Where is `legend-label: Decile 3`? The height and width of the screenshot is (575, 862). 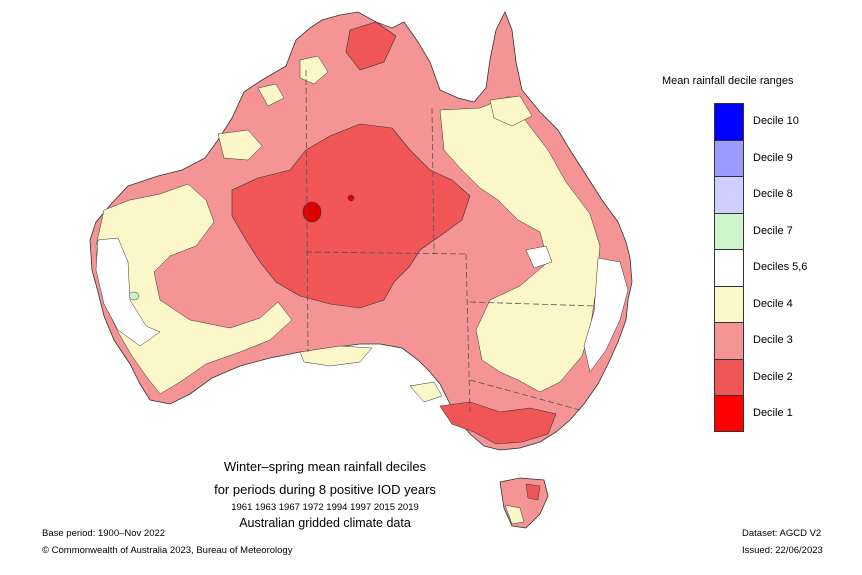 legend-label: Decile 3 is located at coordinates (773, 340).